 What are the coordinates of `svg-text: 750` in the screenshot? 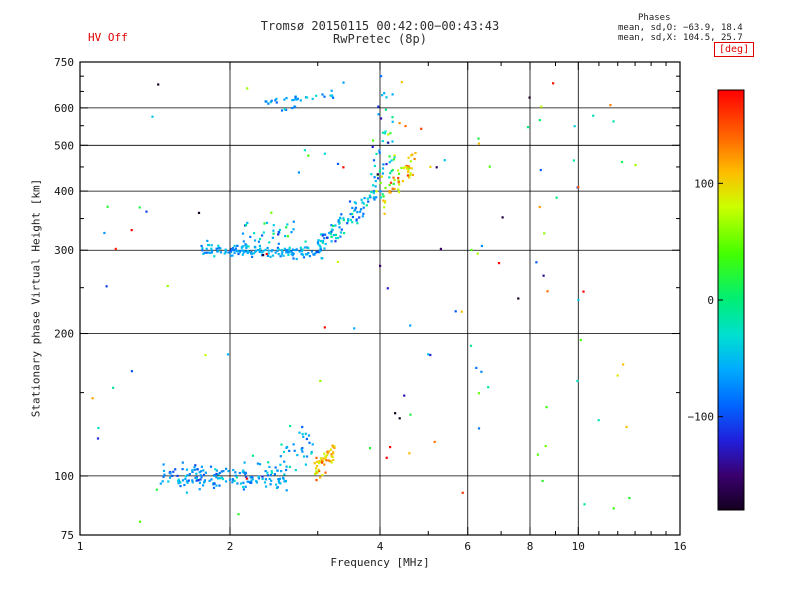 It's located at (64, 62).